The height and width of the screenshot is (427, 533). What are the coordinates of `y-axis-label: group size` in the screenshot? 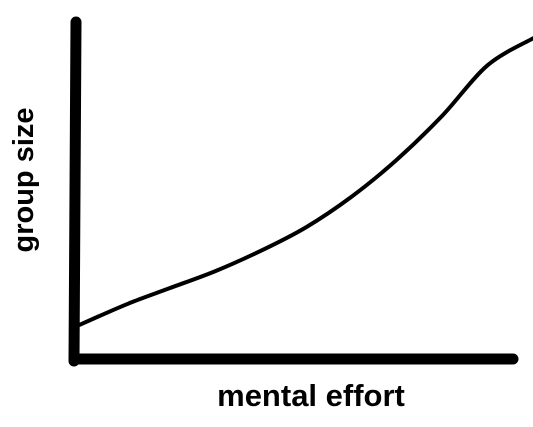 It's located at (24, 179).